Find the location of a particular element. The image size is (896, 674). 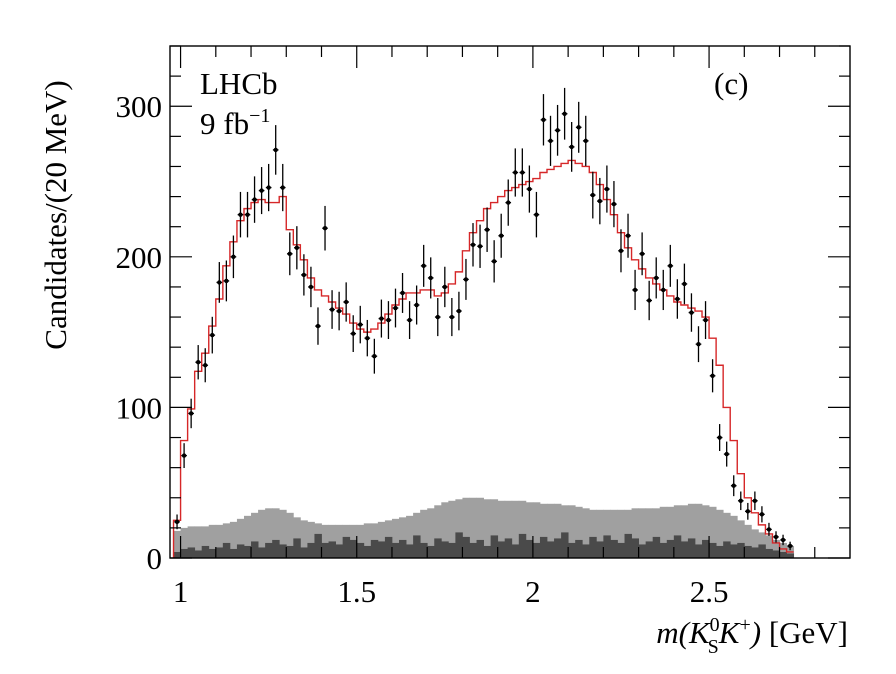

data-point-67-marker is located at coordinates (649, 300).